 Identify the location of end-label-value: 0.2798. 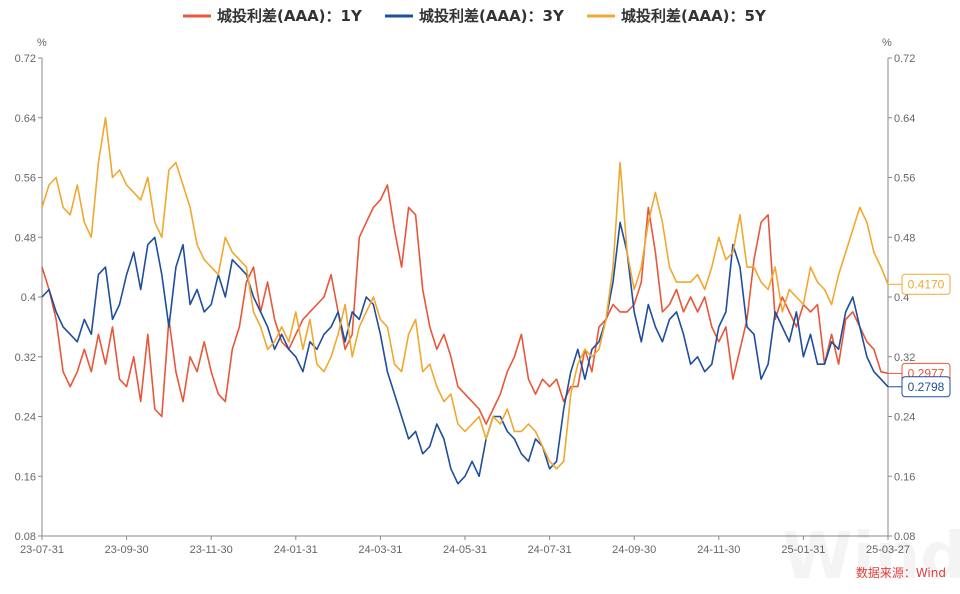
(926, 387).